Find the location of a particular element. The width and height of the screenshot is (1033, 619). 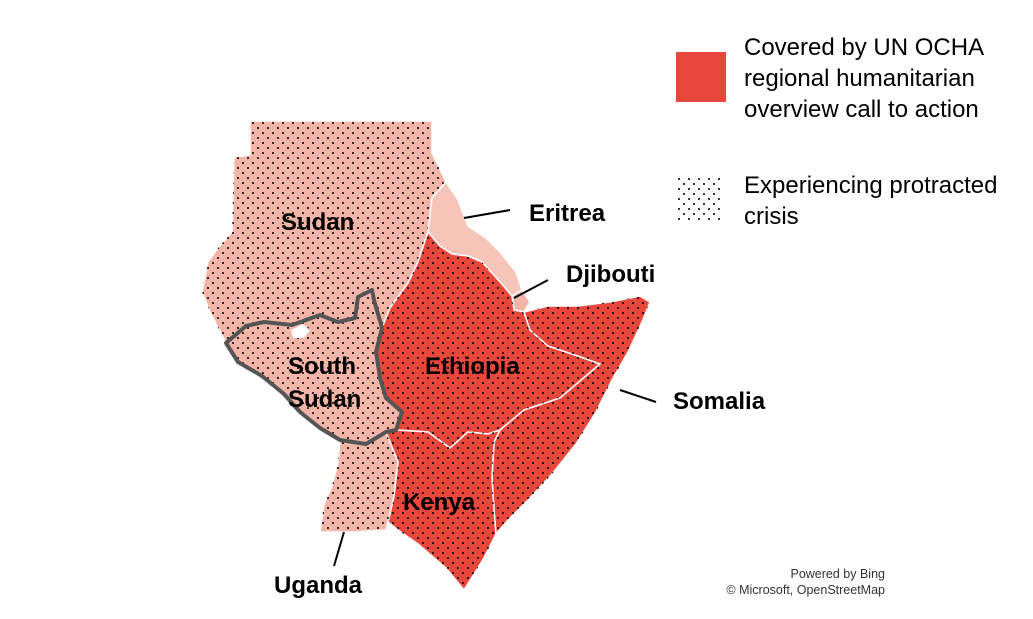

label-kenya: Kenya is located at coordinates (439, 502).